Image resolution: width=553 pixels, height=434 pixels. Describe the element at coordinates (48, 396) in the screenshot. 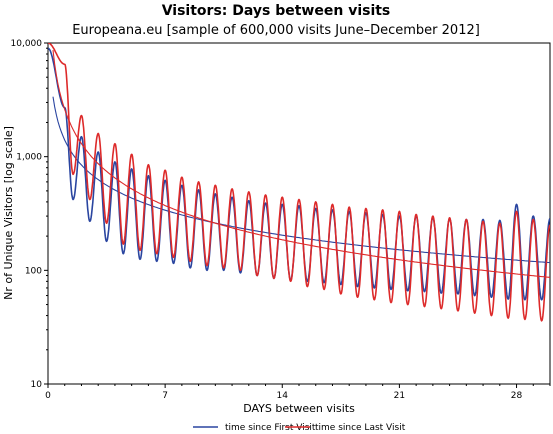

I see `x-tick-label: 0` at that location.